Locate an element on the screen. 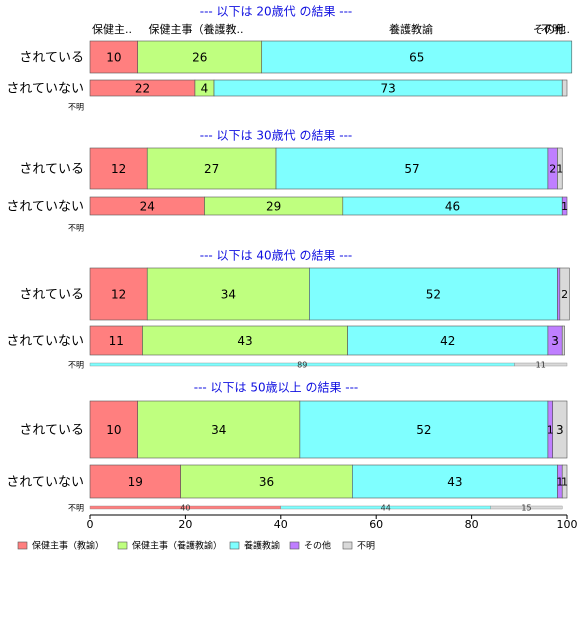 This screenshot has width=580, height=636. x-tick-label: 20 is located at coordinates (185, 524).